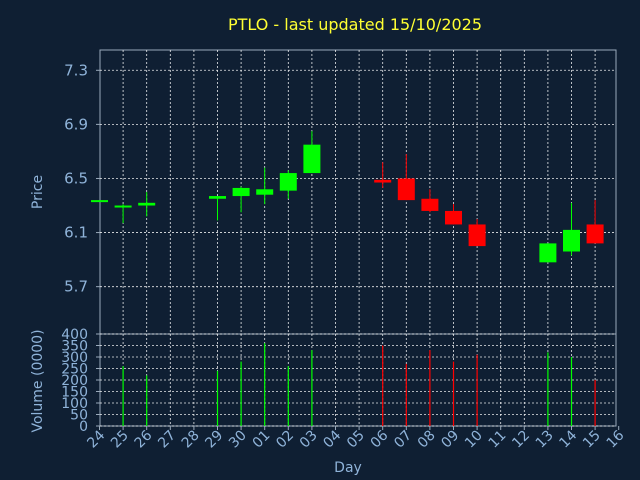  Describe the element at coordinates (450, 440) in the screenshot. I see `x-tick-label: 09` at that location.